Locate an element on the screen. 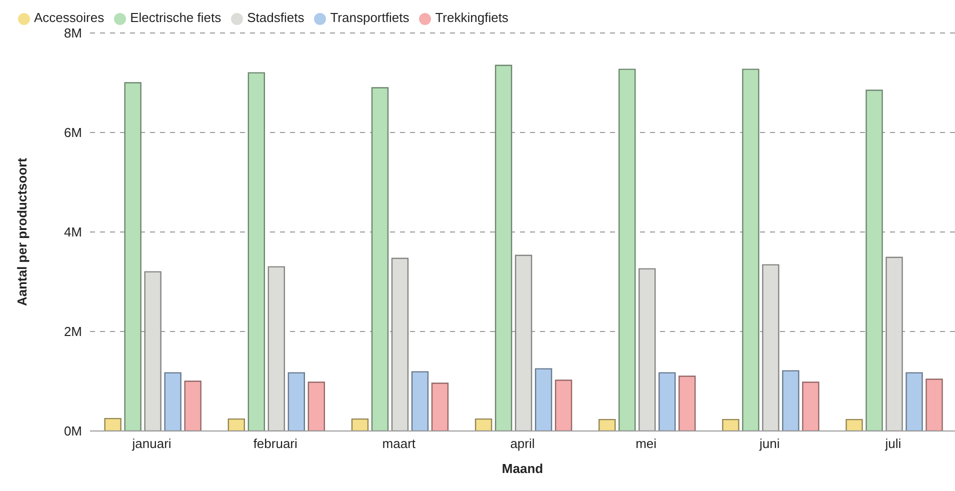 The height and width of the screenshot is (491, 955). x-tick-label: februari is located at coordinates (275, 444).